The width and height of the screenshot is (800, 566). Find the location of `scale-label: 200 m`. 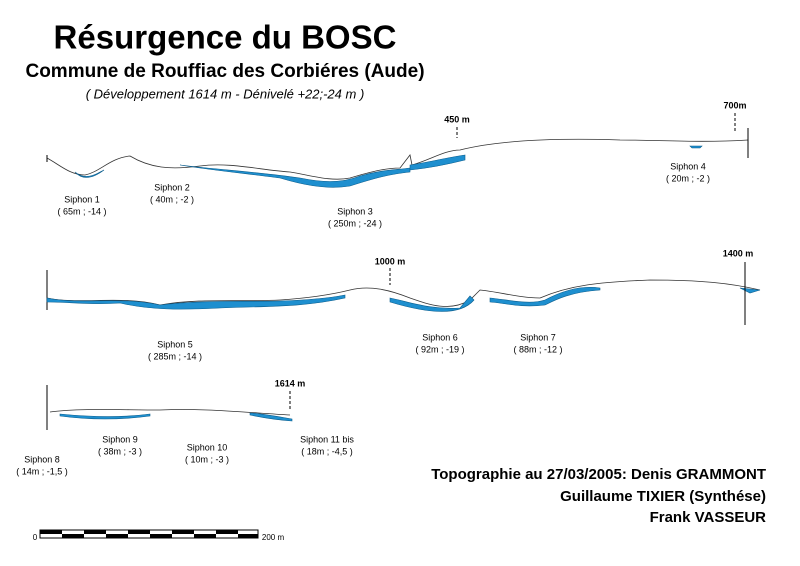

scale-label: 200 m is located at coordinates (273, 537).